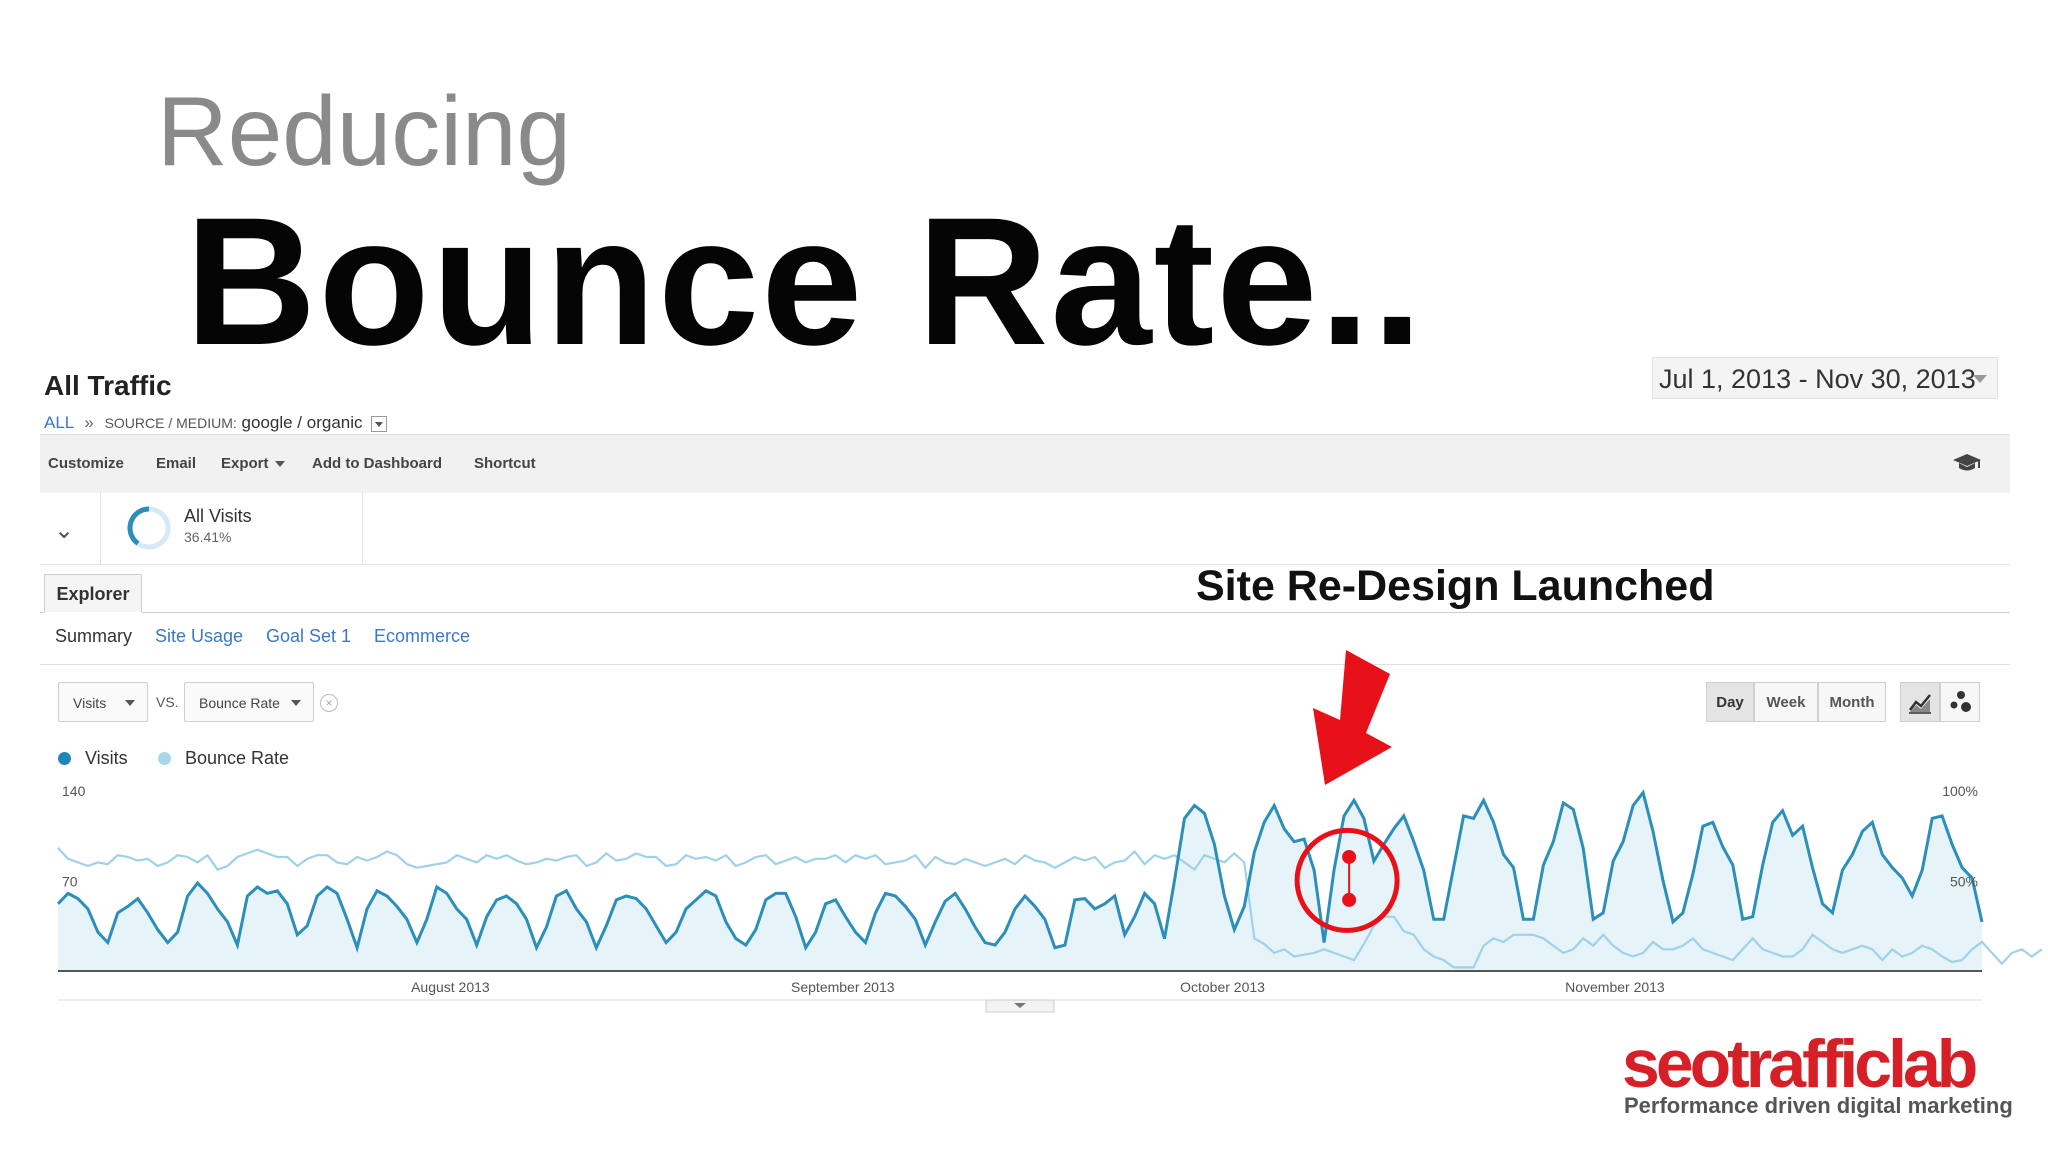  Describe the element at coordinates (329, 703) in the screenshot. I see `clear-compare-icon: ×` at that location.